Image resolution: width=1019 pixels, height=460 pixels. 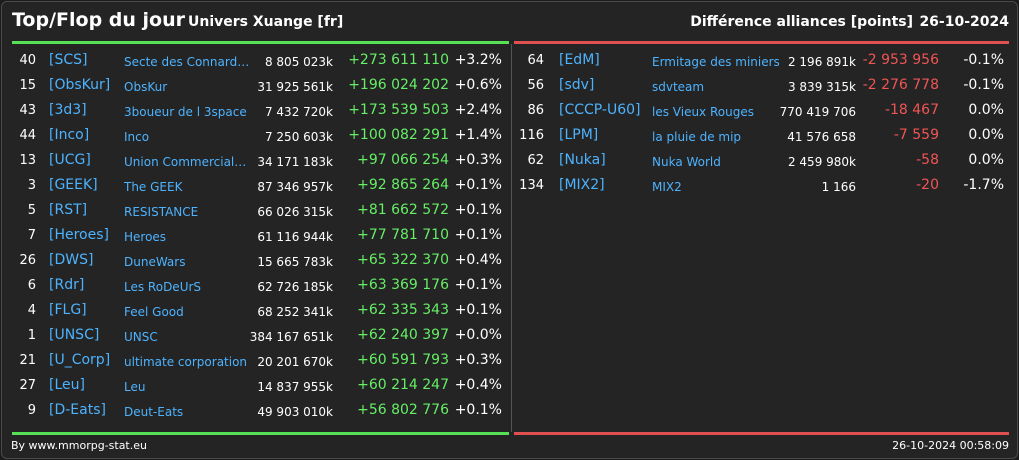 What do you see at coordinates (403, 385) in the screenshot?
I see `diff-cell: +60 214 247` at bounding box center [403, 385].